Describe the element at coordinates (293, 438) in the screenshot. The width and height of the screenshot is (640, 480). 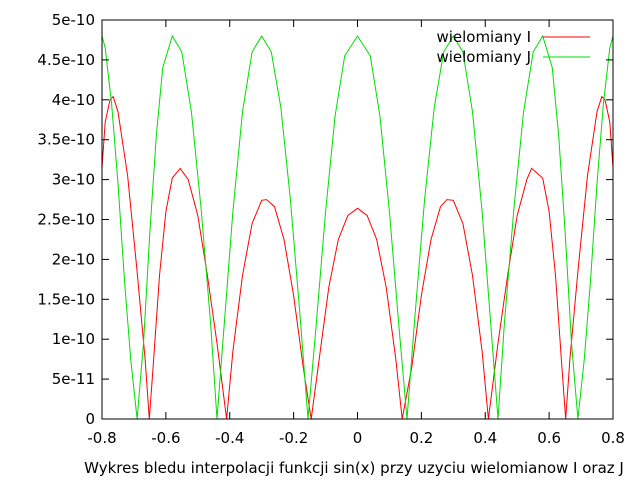
I see `x-tick-label: -0.2` at that location.